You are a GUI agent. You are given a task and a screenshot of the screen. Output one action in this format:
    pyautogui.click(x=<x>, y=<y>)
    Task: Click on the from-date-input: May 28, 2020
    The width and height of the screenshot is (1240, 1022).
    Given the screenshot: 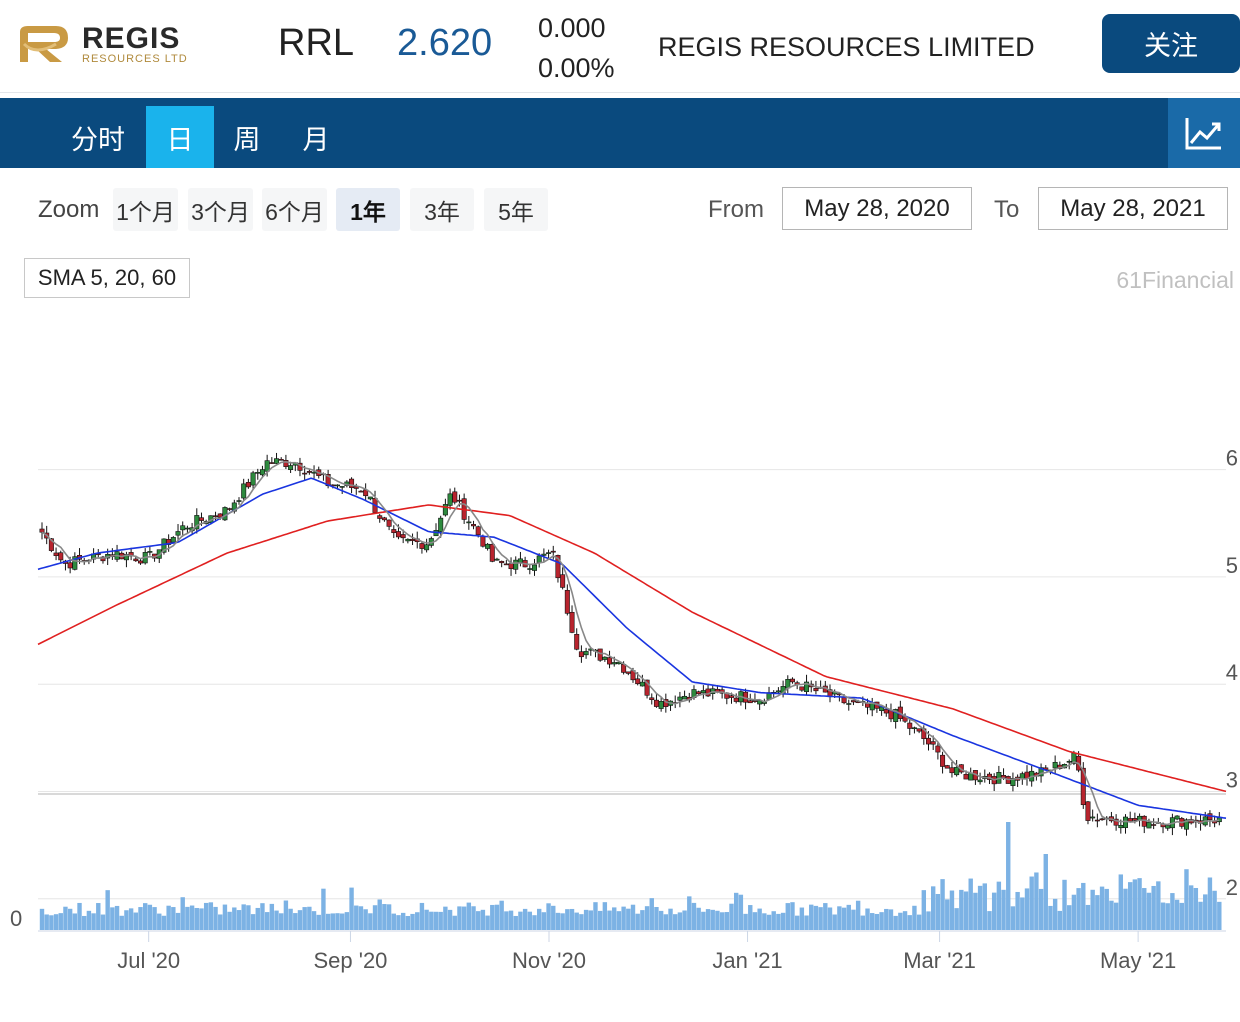 What is the action you would take?
    pyautogui.click(x=877, y=208)
    